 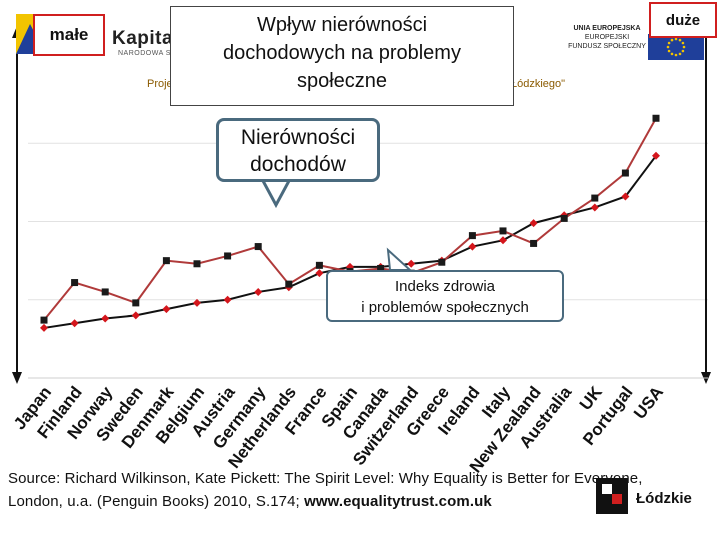 I want to click on eu-sub1: EUROPEJSKI, so click(x=607, y=37).